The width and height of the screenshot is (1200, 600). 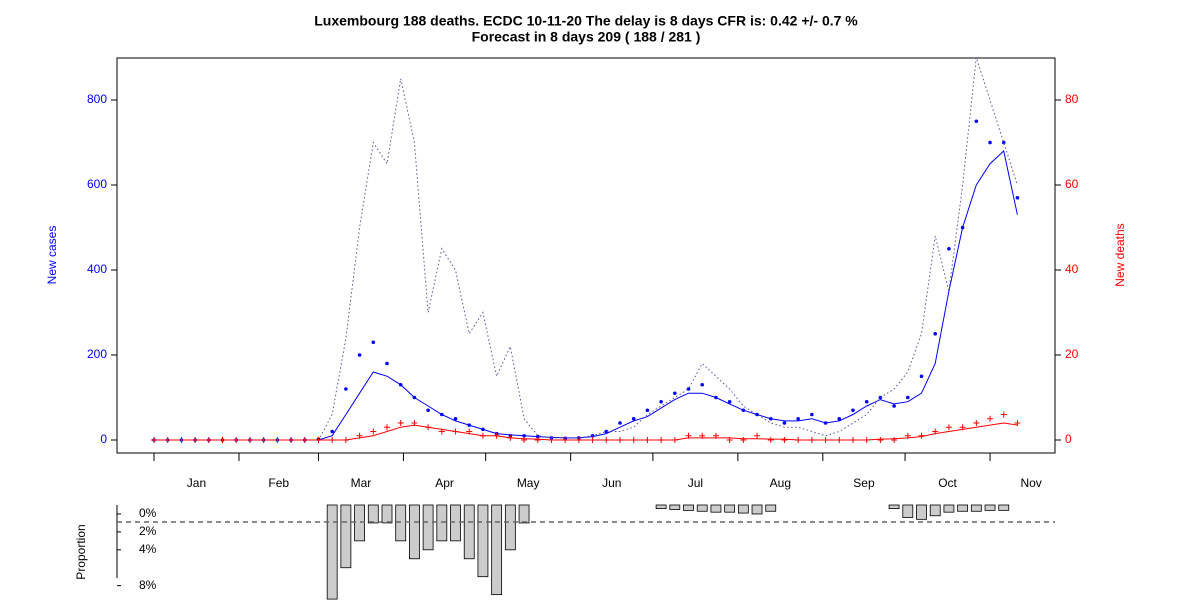 What do you see at coordinates (947, 483) in the screenshot?
I see `x-tick-label: Oct` at bounding box center [947, 483].